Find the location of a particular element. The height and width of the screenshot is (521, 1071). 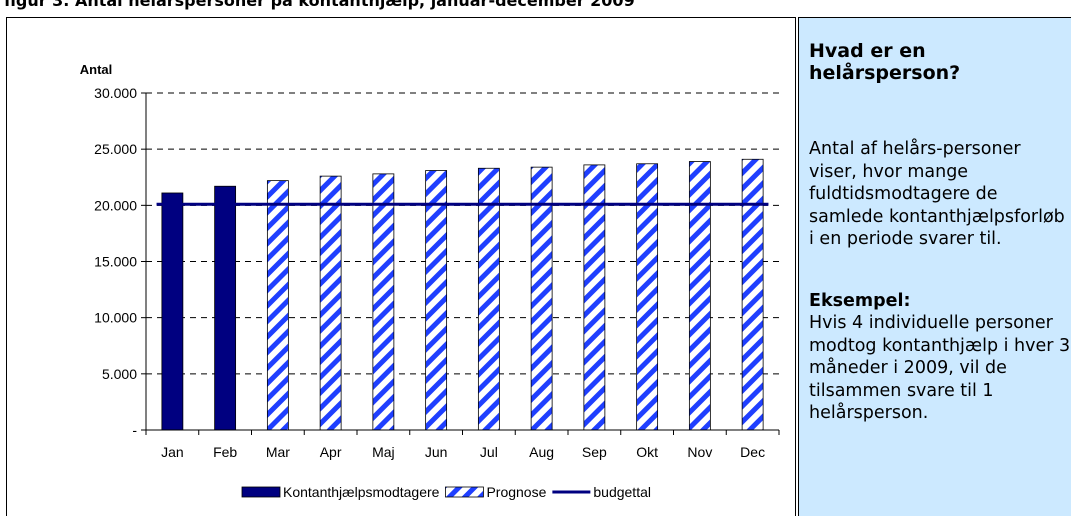

x-tick-label: Jan is located at coordinates (172, 452).